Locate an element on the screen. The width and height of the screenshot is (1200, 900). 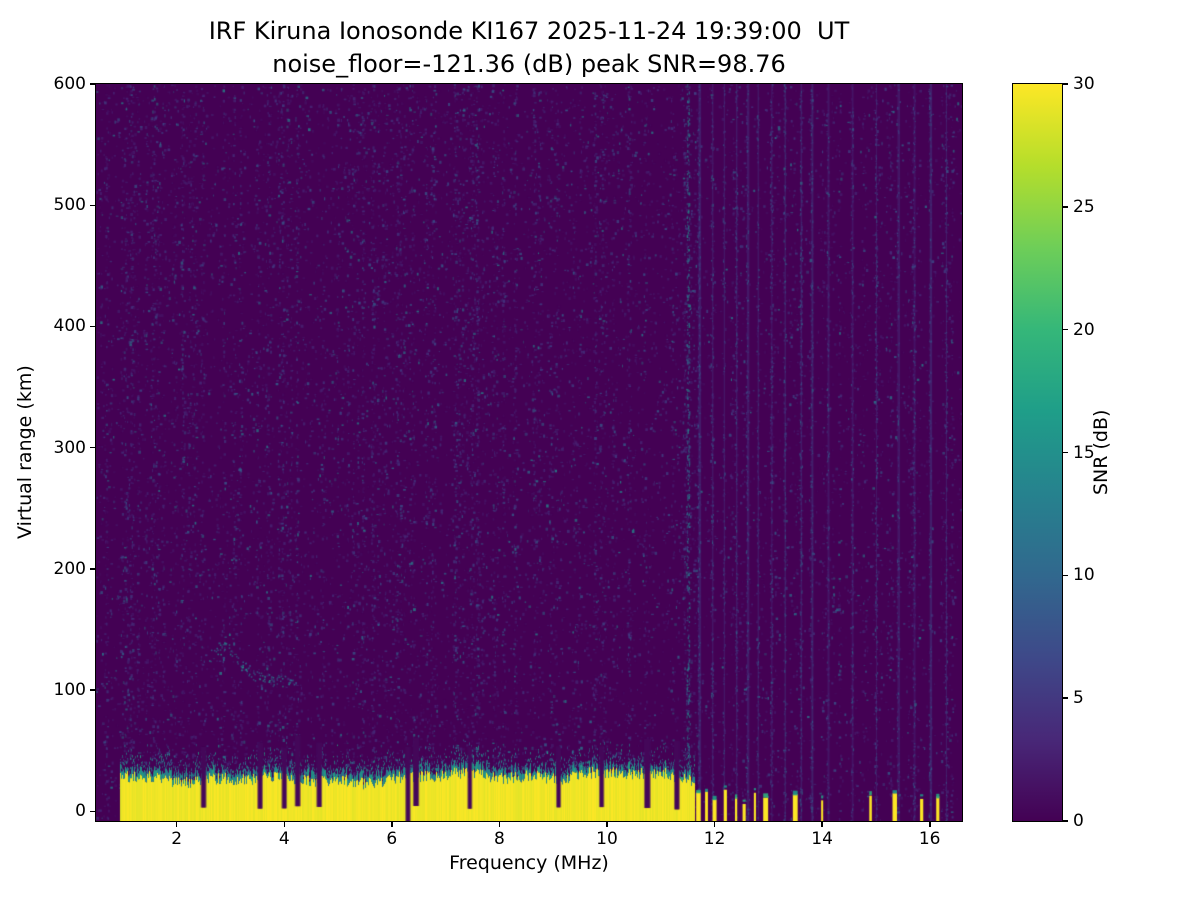
colorbar-tick-label: 10 is located at coordinates (1084, 575).